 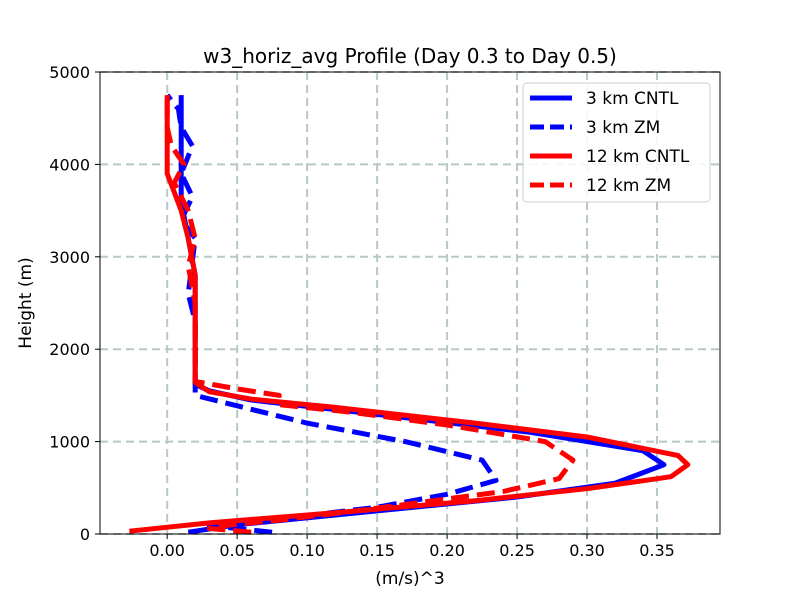 I want to click on y-tick-label: 2000, so click(x=69, y=349).